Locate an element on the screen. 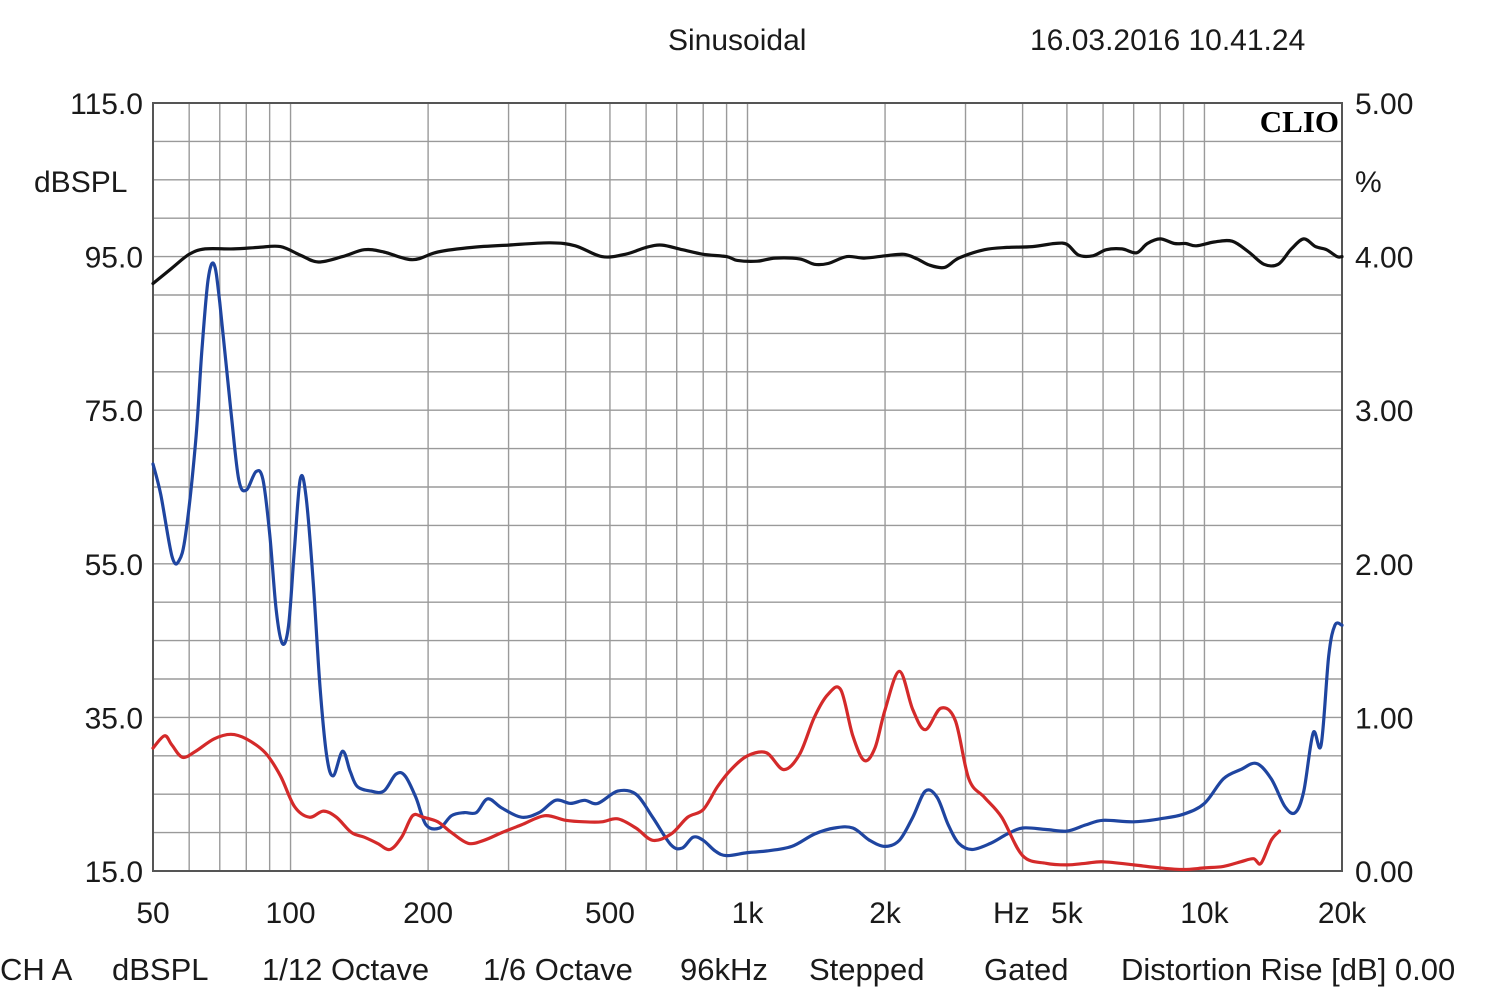  right-axis-label: % is located at coordinates (1368, 182).